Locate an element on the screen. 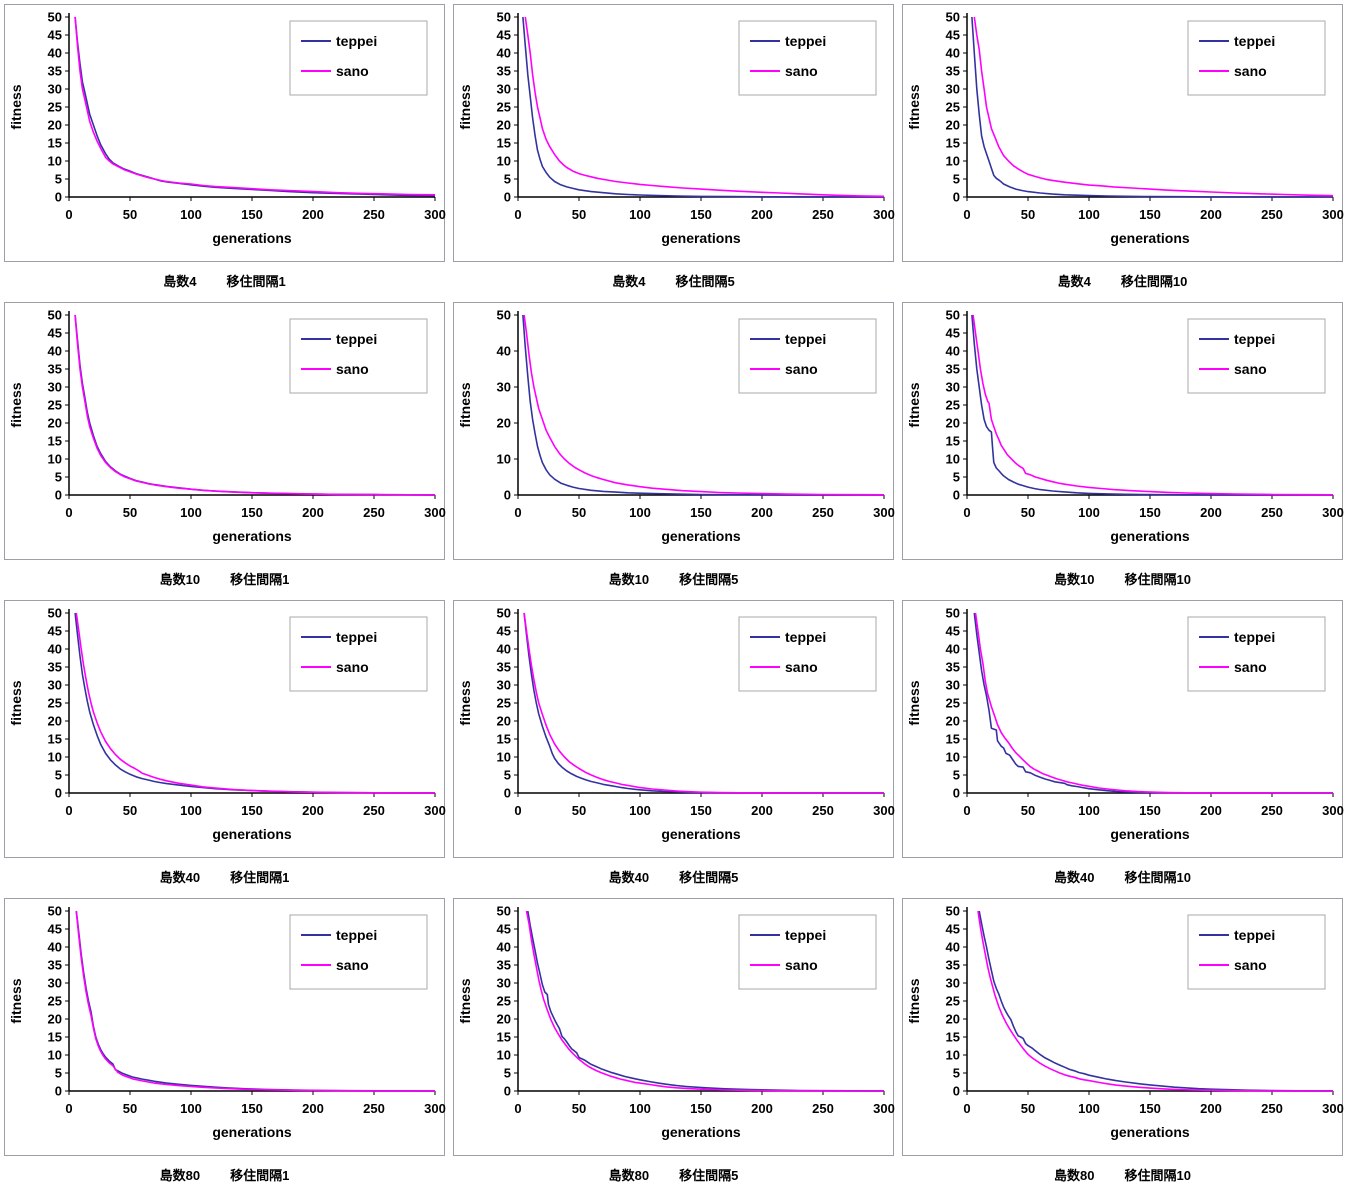  y-tick-label: 40 is located at coordinates (504, 947).